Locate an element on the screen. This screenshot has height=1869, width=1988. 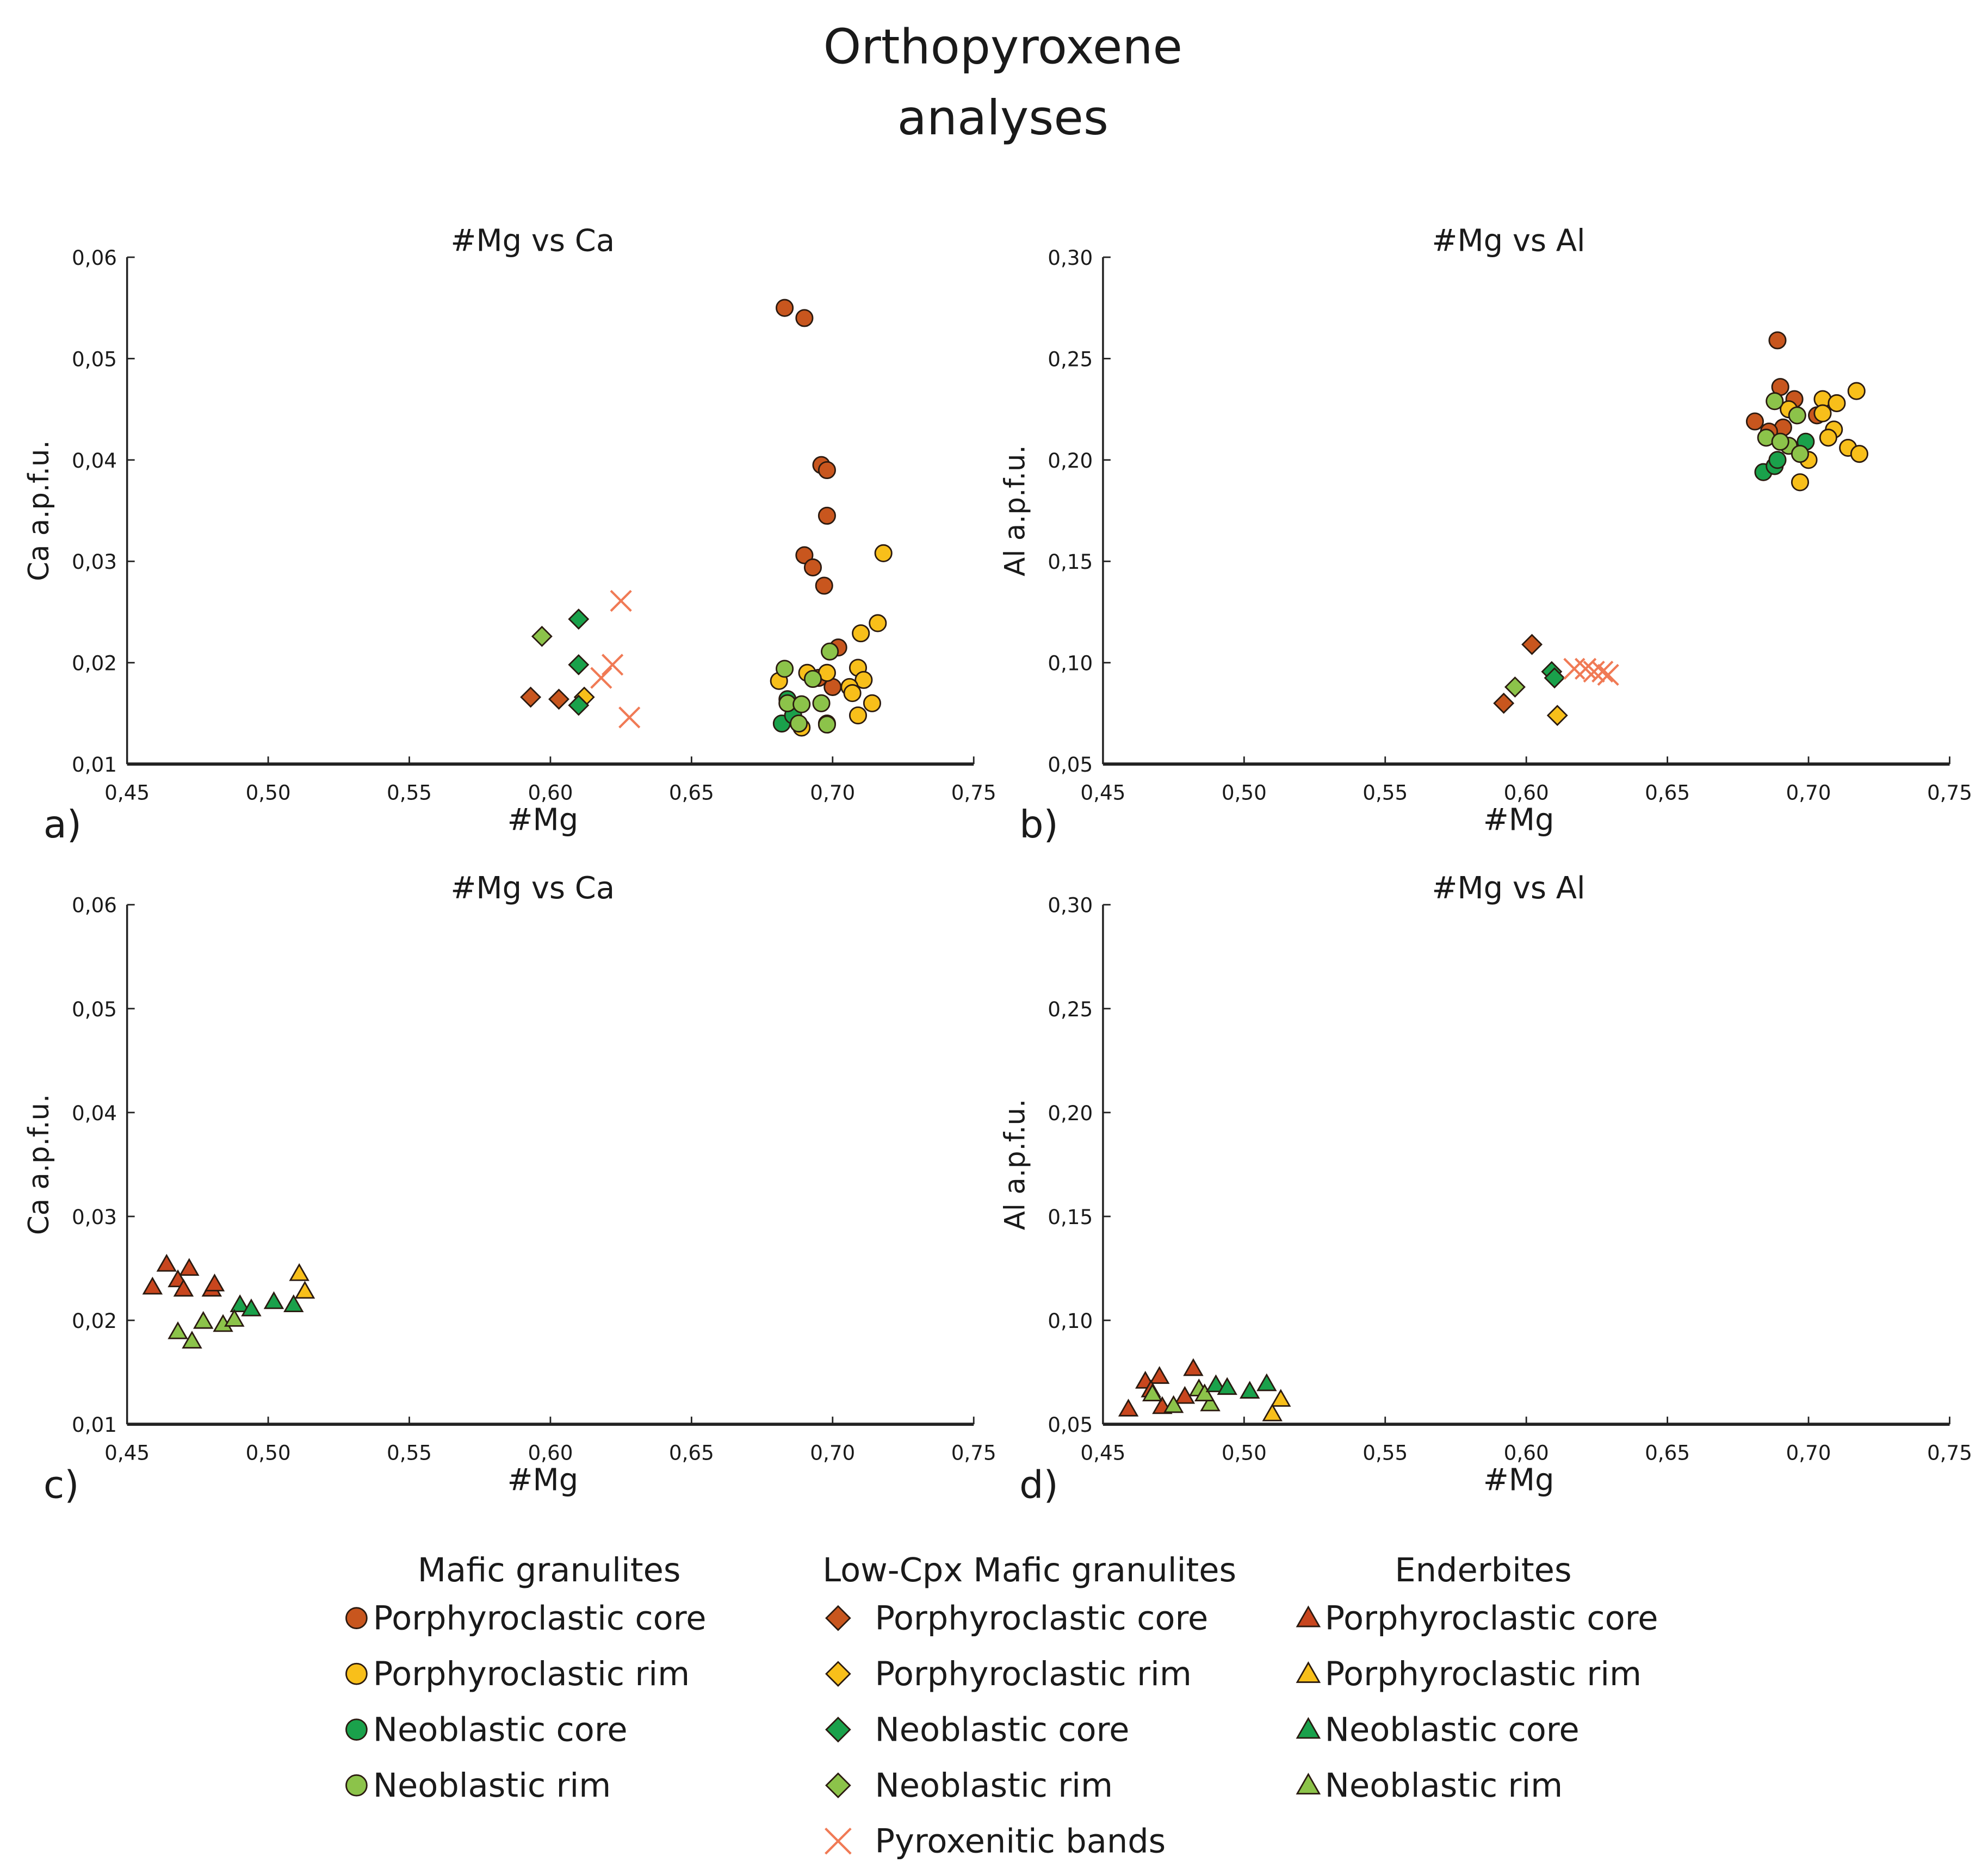
y-tick-label: 0,03 is located at coordinates (95, 1217).